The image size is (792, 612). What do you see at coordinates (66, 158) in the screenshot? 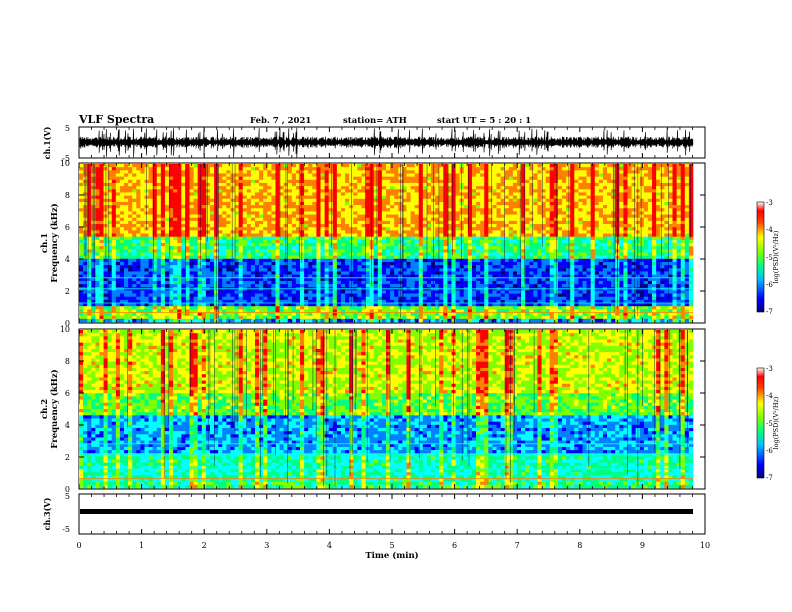
I see `ch1-ytick-bottom: -5` at bounding box center [66, 158].